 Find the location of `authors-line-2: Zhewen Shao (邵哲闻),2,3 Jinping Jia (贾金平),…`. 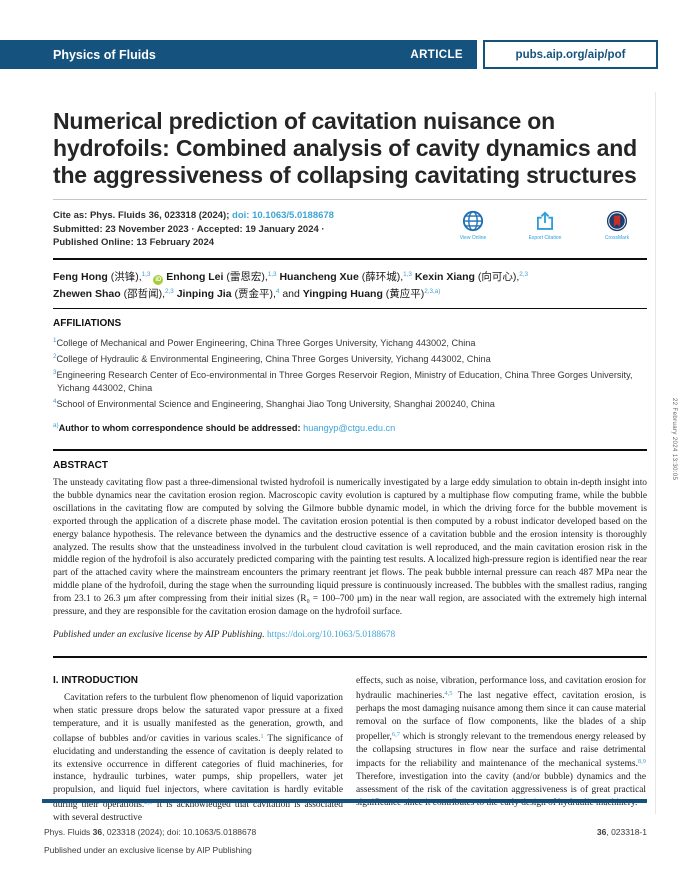

authors-line-2: Zhewen Shao (邵哲闻),2,3 Jinping Jia (贾金平),… is located at coordinates (350, 293).